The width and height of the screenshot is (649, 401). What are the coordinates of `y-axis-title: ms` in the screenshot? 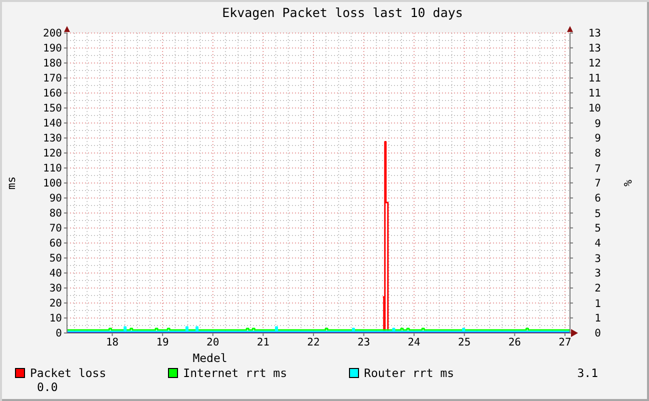 It's located at (11, 183).